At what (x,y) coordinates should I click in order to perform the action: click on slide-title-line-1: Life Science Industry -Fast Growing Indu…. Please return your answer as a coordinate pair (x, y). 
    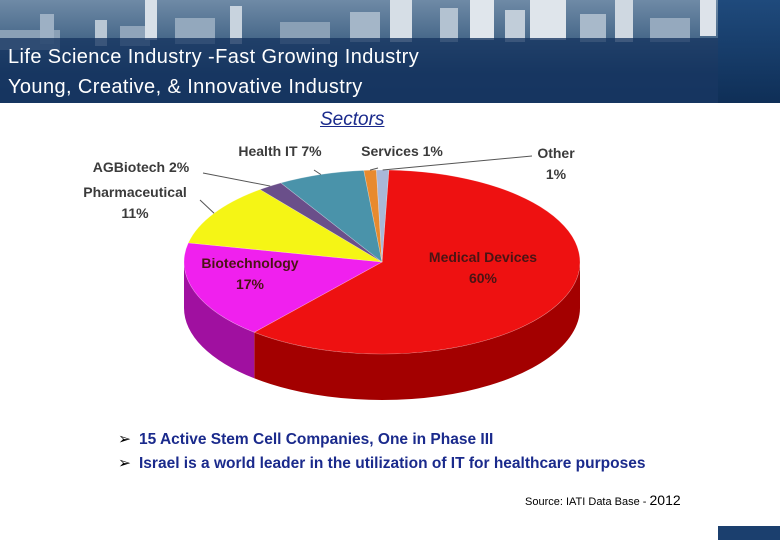
    Looking at the image, I should click on (214, 57).